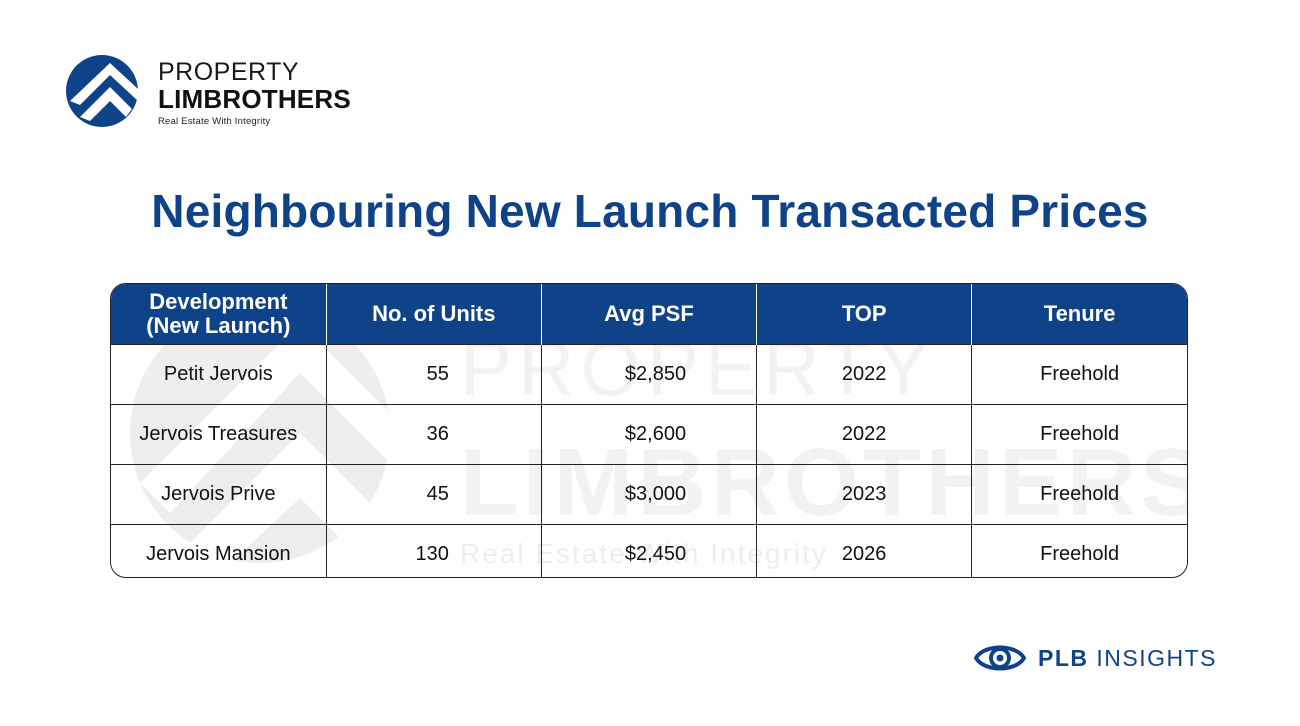 The height and width of the screenshot is (726, 1300). I want to click on footer-label-bold: PLB, so click(1063, 657).